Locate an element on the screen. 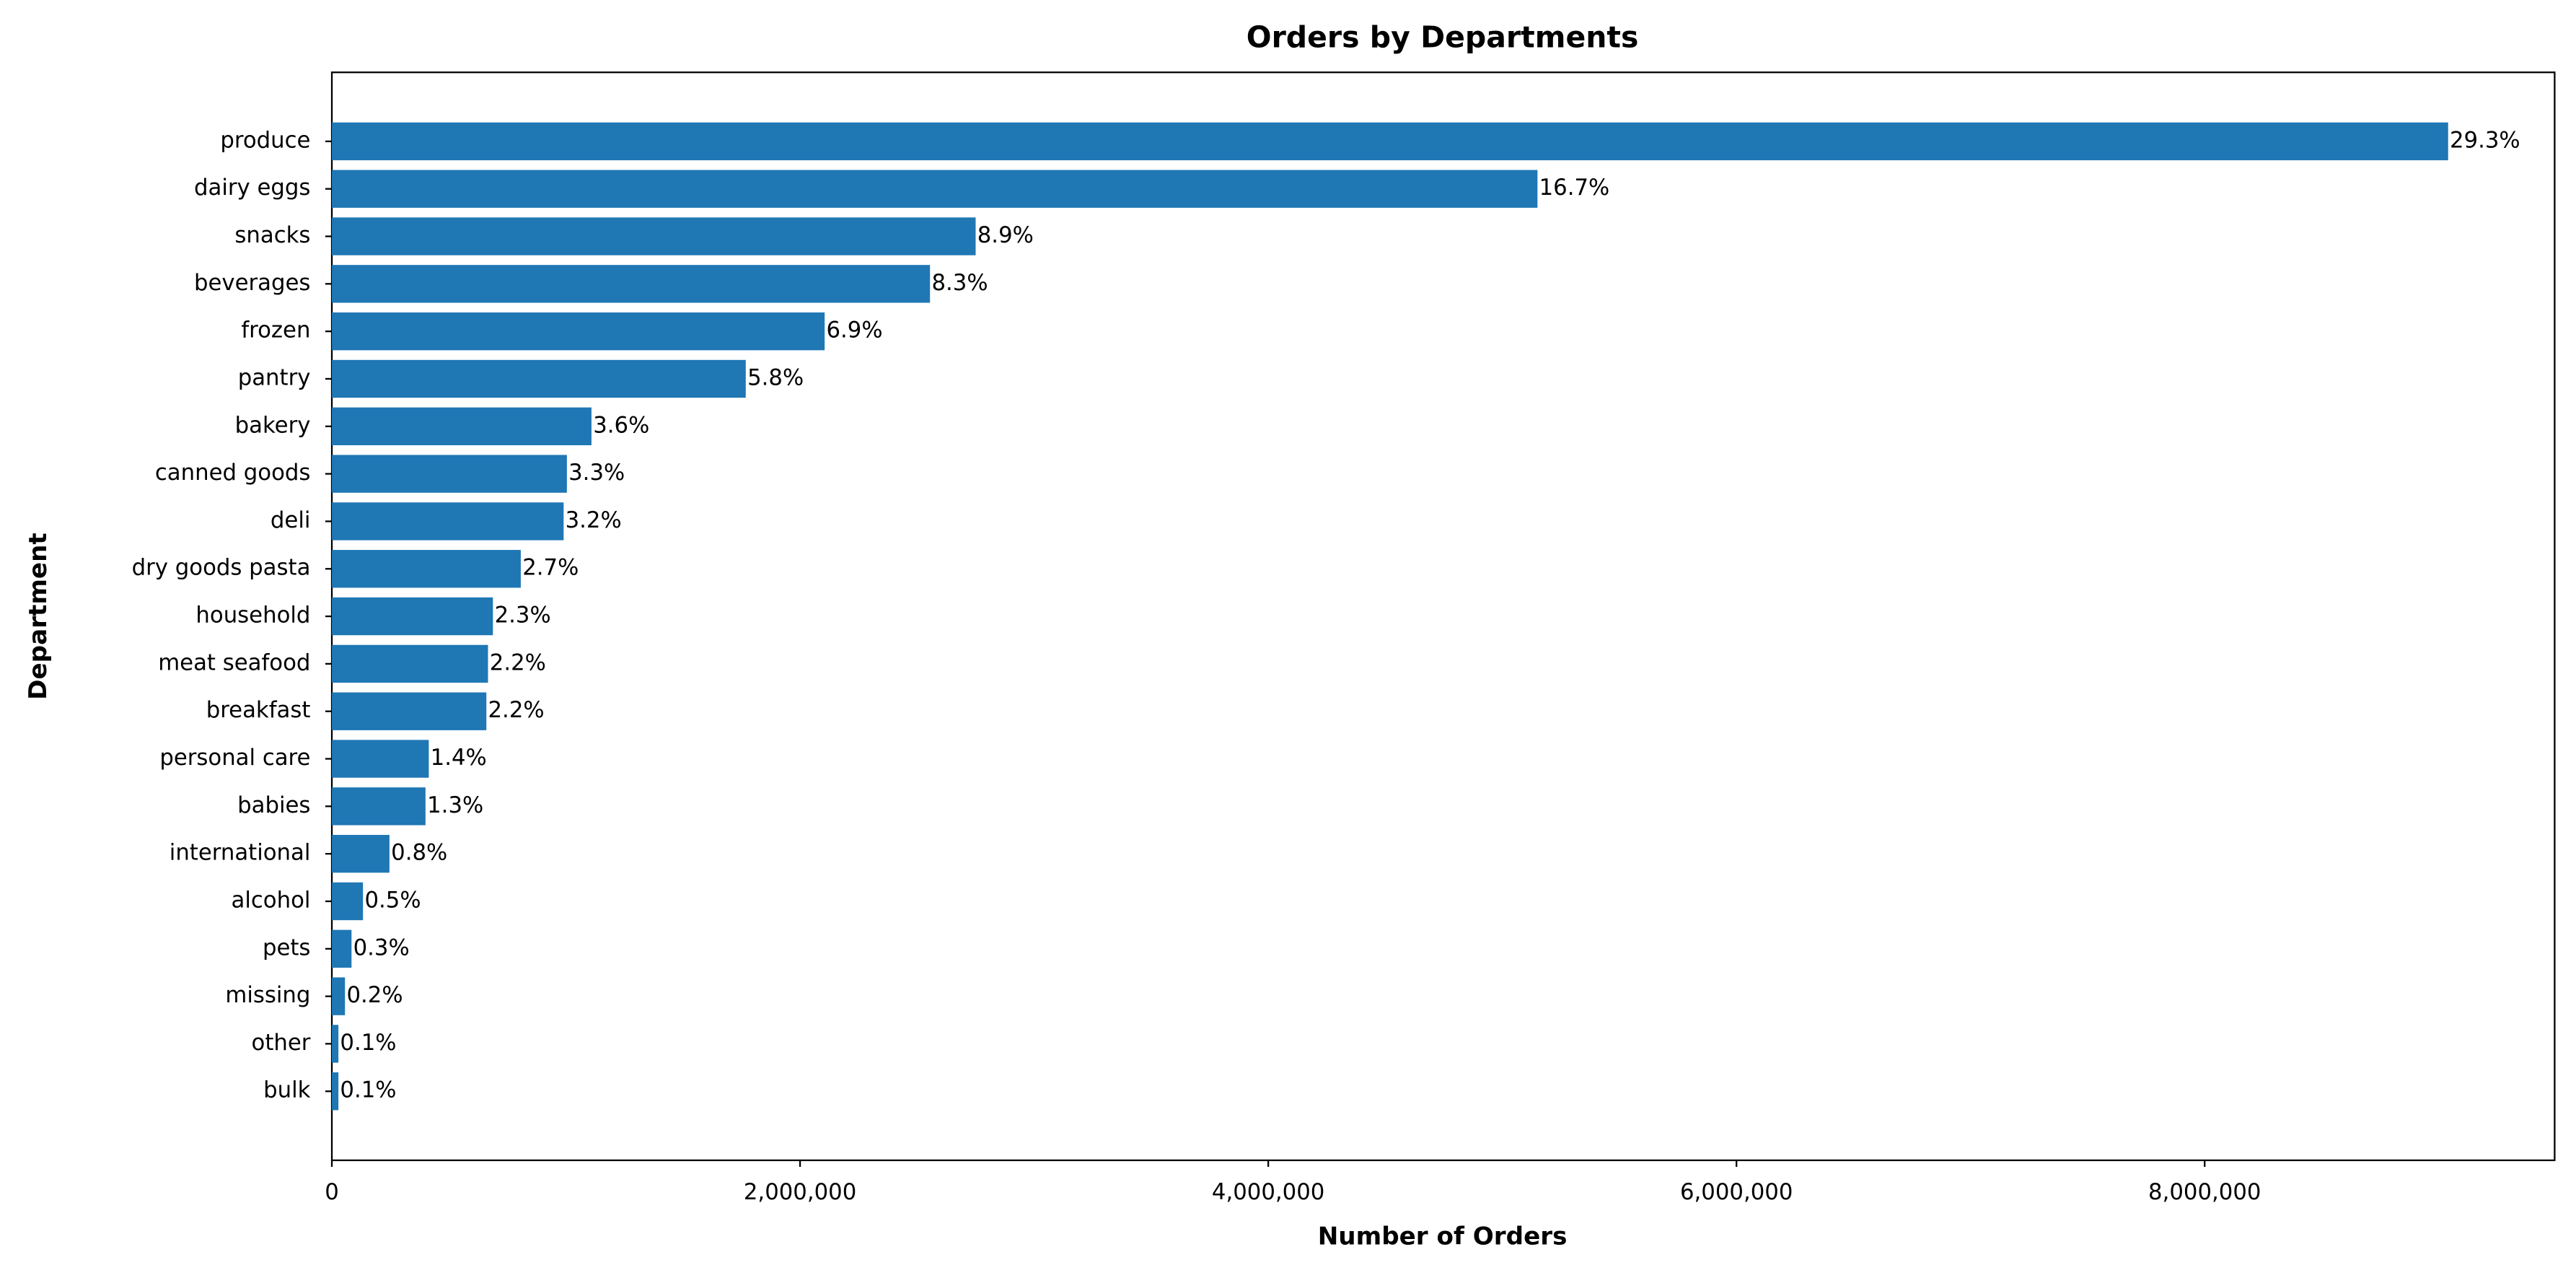 This screenshot has height=1278, width=2576. x-tick-label: 6,000,000 is located at coordinates (1736, 1192).